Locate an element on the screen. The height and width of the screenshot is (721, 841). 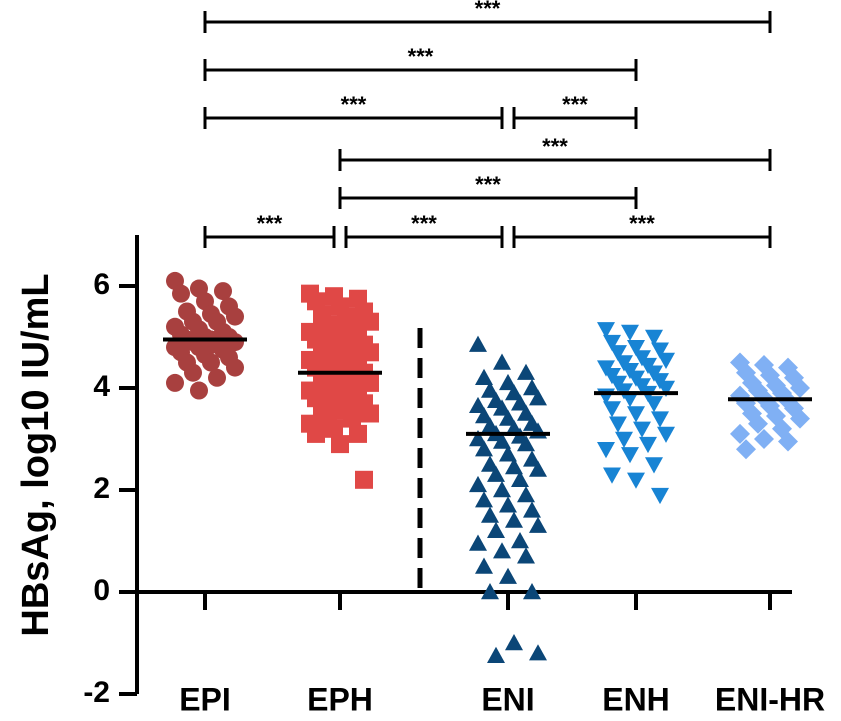
x-tick-label: ENI is located at coordinates (507, 699).